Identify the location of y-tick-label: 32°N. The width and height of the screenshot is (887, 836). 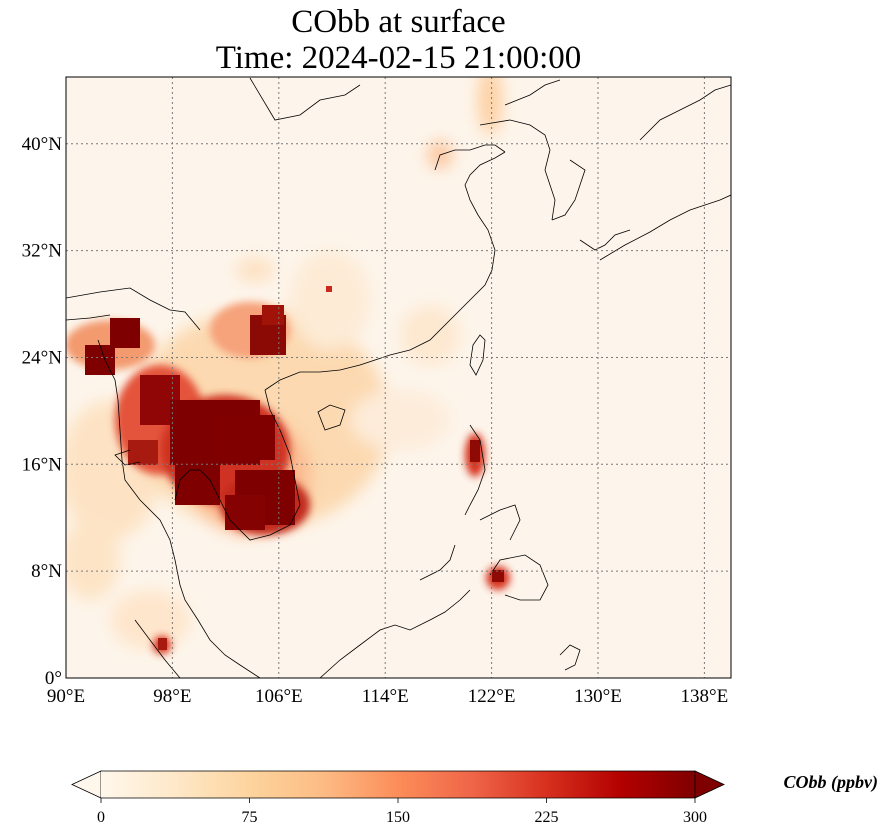
(42, 251).